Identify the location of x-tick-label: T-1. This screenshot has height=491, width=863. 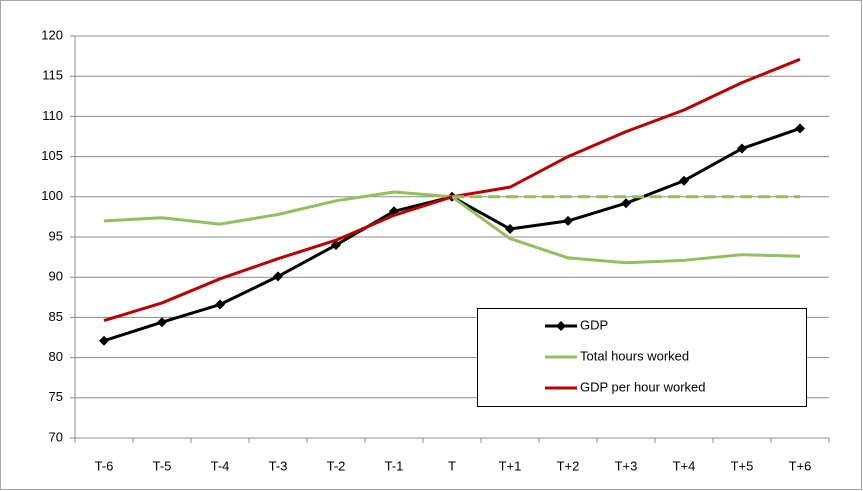
(394, 465).